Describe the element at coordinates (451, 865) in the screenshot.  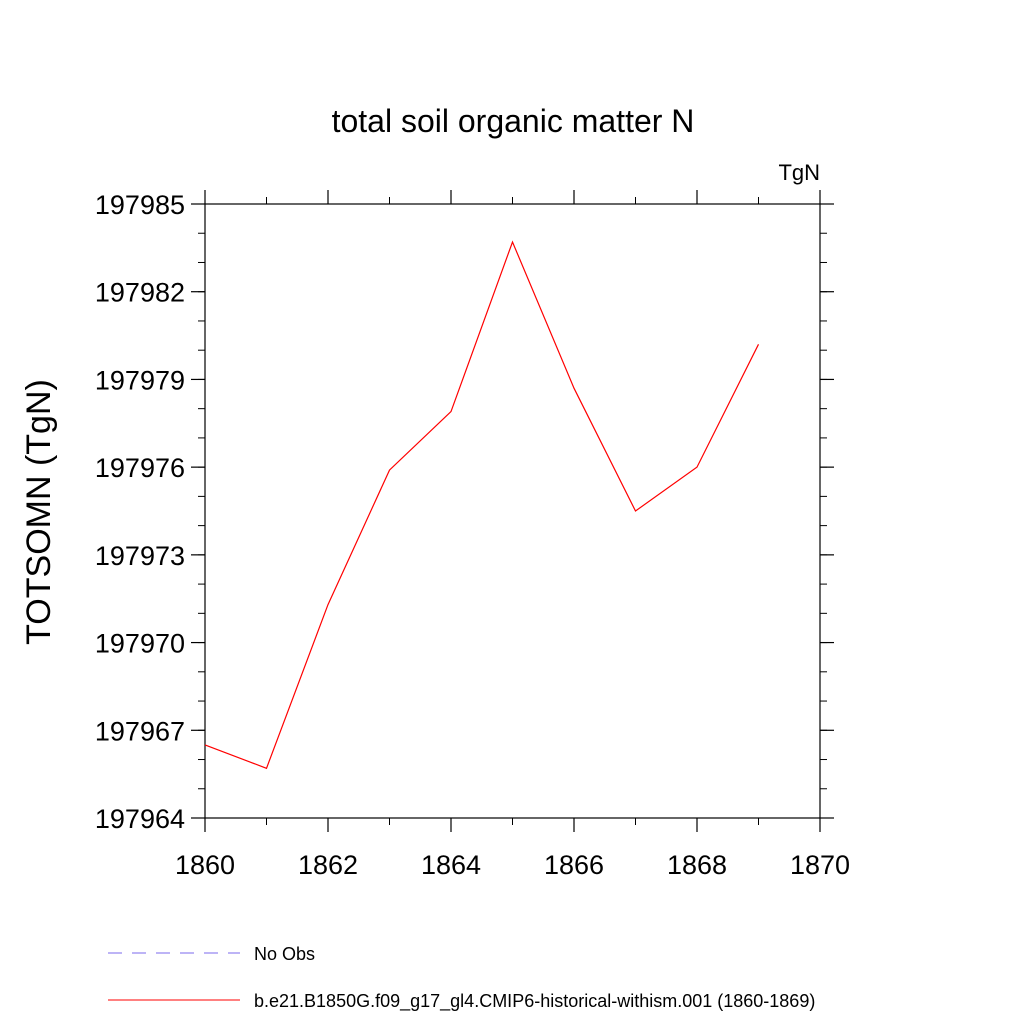
I see `x-tick-label: 1864` at that location.